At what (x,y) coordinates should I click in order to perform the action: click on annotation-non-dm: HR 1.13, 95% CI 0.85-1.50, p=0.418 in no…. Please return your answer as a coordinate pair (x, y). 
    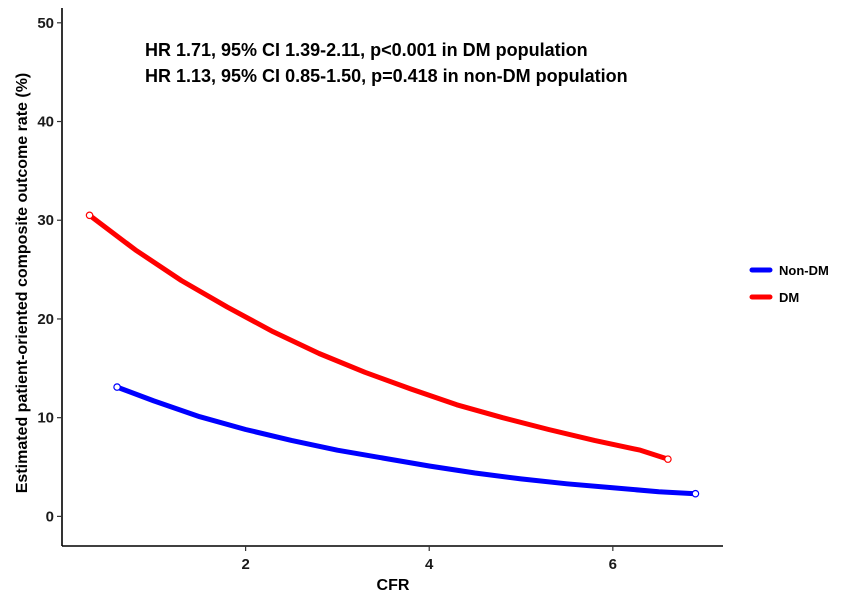
    Looking at the image, I should click on (386, 76).